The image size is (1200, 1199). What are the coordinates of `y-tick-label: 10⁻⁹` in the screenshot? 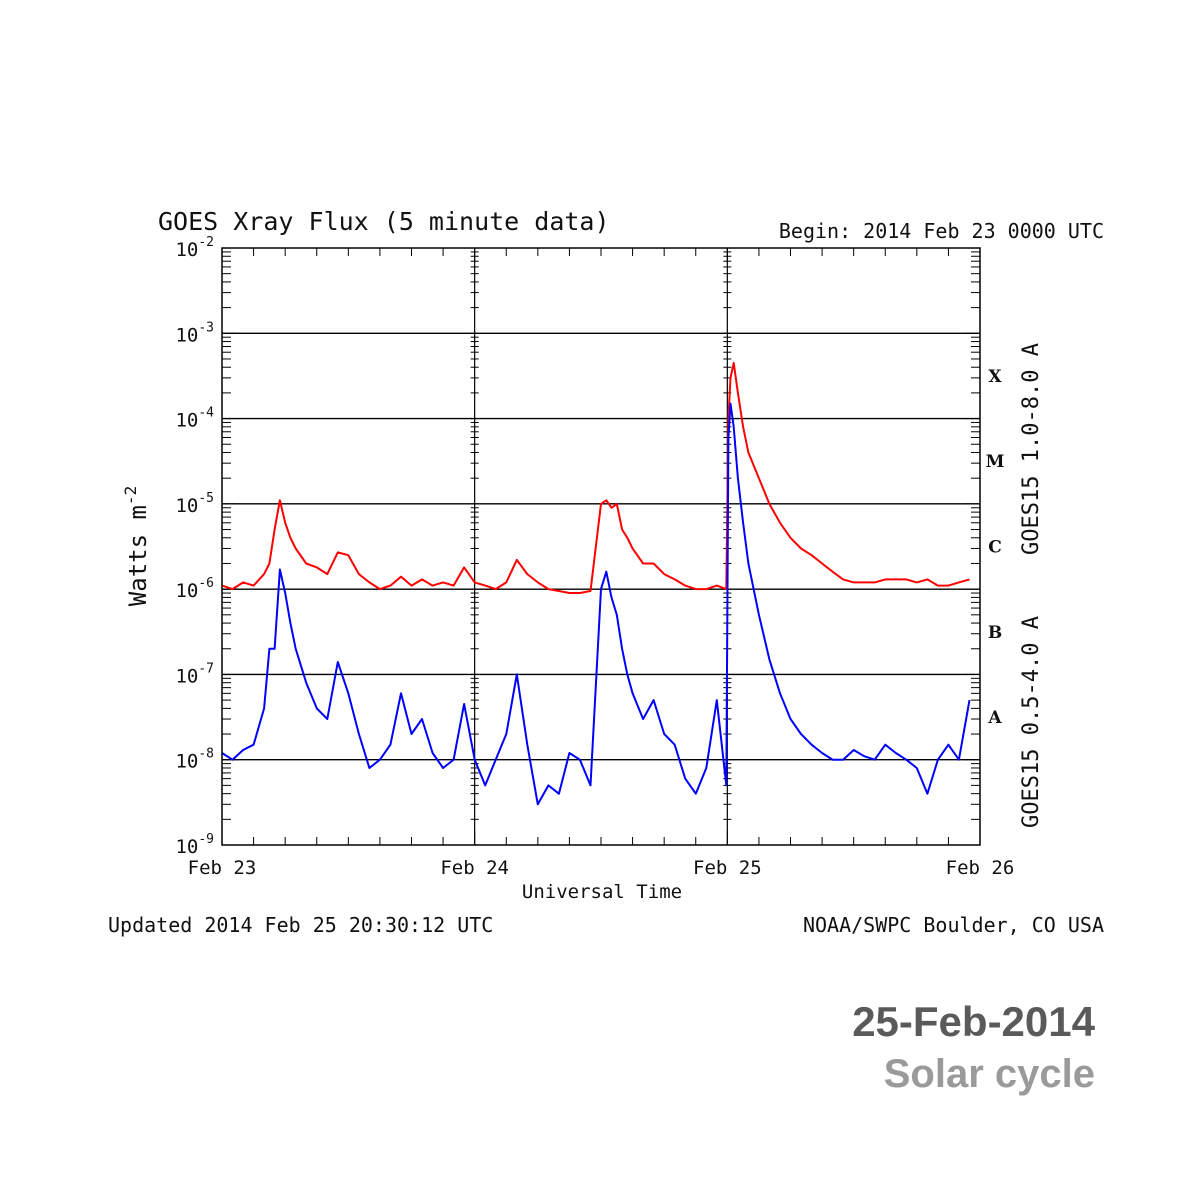 It's located at (194, 845).